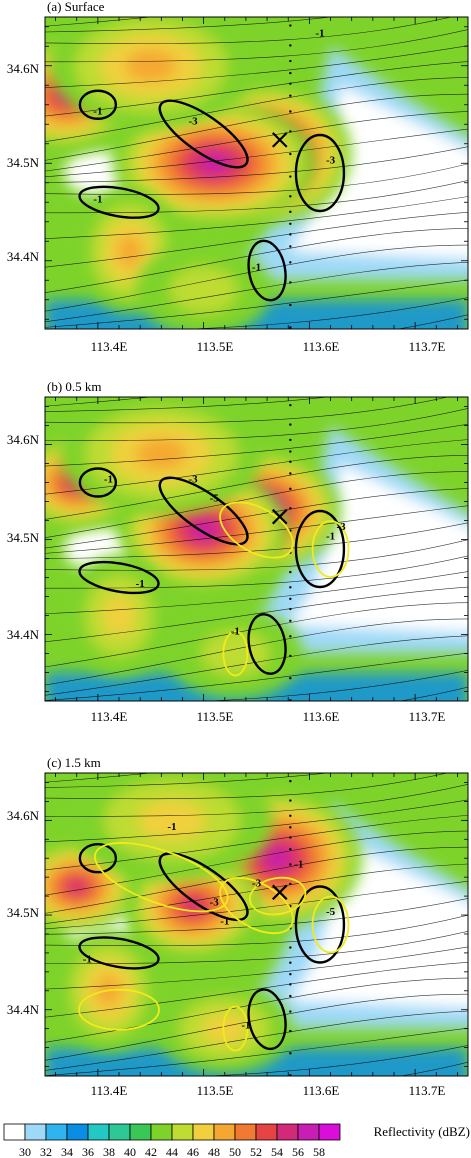 This screenshot has width=471, height=1158. Describe the element at coordinates (130, 1151) in the screenshot. I see `colorbar-tick: 40` at that location.